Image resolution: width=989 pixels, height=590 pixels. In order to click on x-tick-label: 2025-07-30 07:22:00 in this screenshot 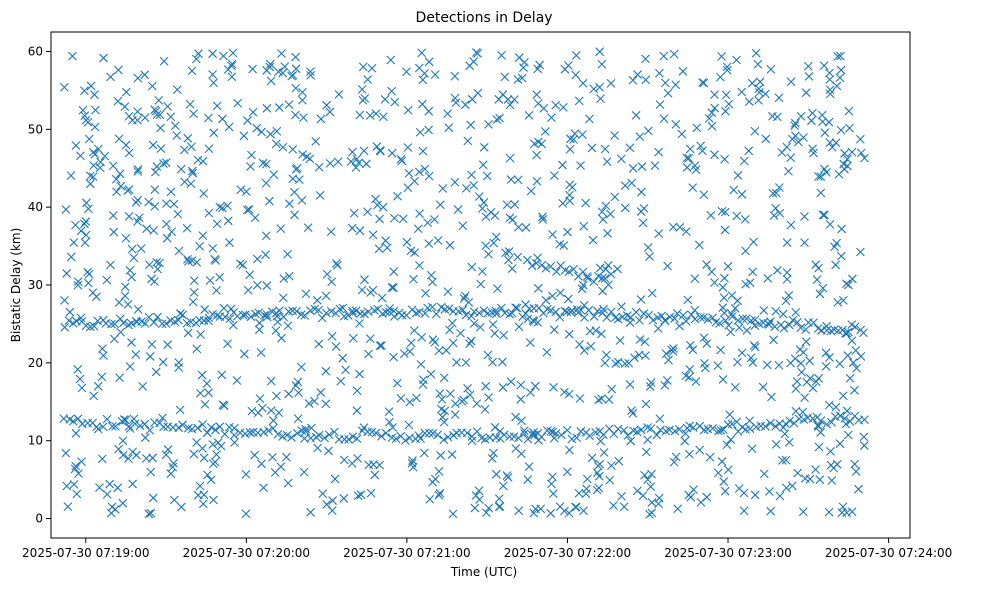, I will do `click(567, 553)`.